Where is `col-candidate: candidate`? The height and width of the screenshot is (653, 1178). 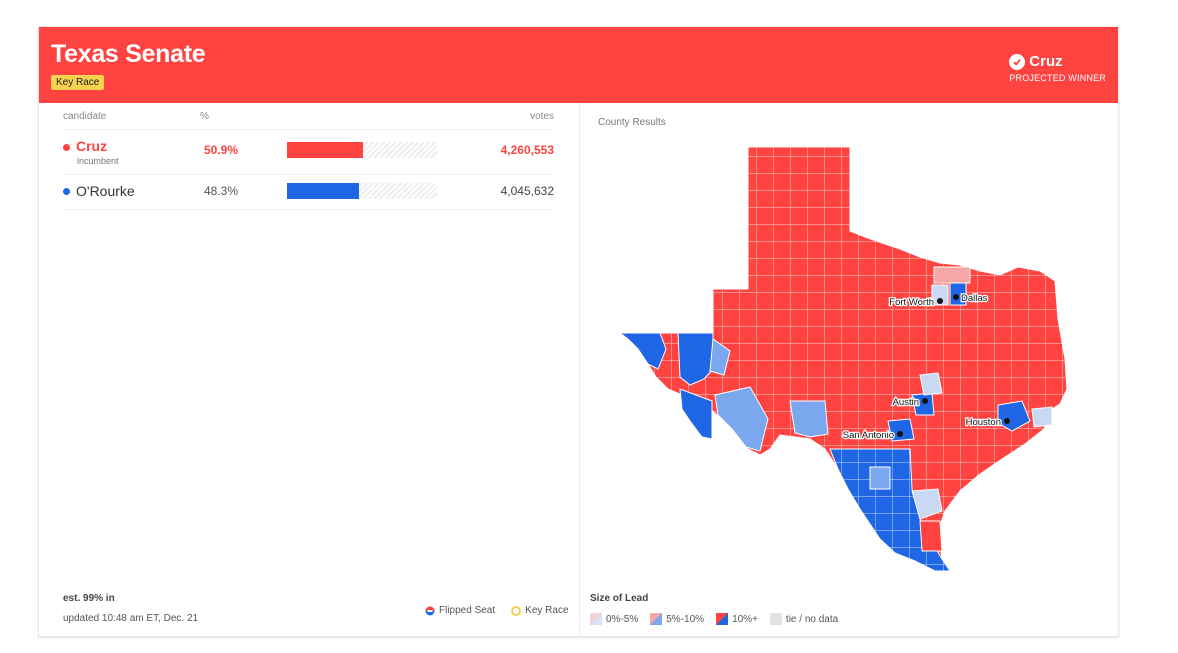
col-candidate: candidate is located at coordinates (85, 116).